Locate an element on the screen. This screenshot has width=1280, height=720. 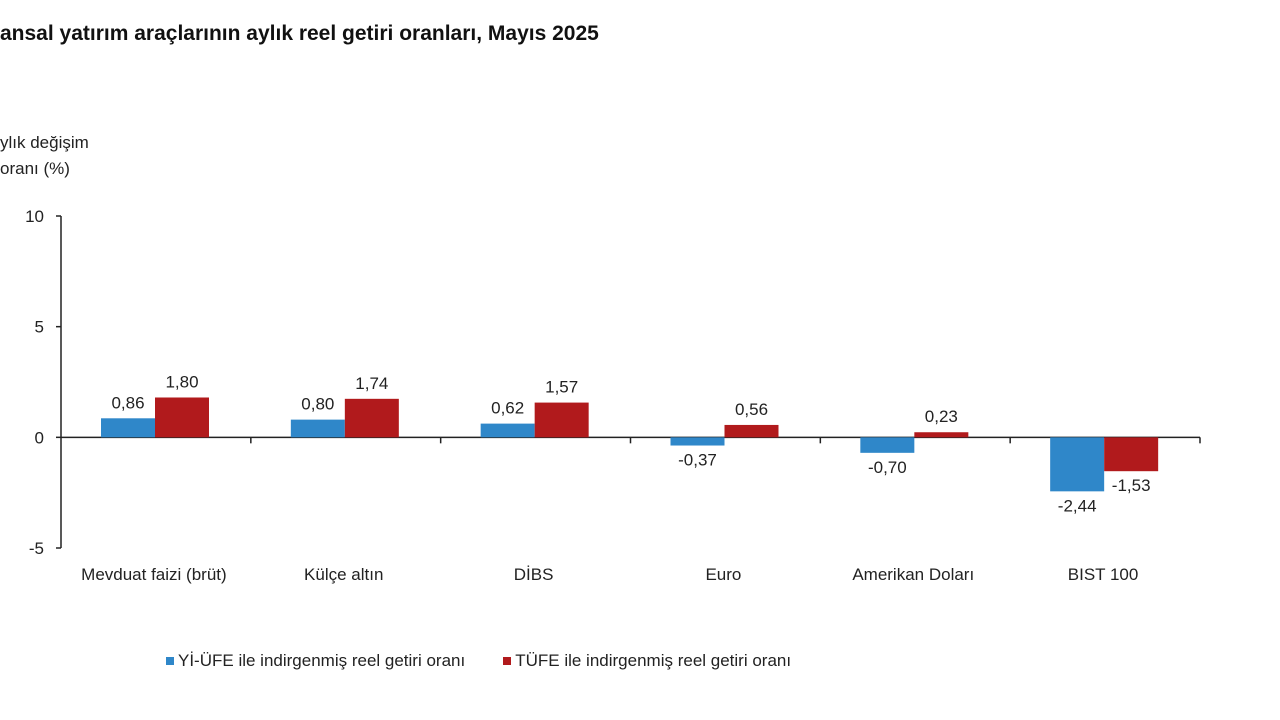
y-axis-label-line-1: ylık değişim is located at coordinates (44, 142).